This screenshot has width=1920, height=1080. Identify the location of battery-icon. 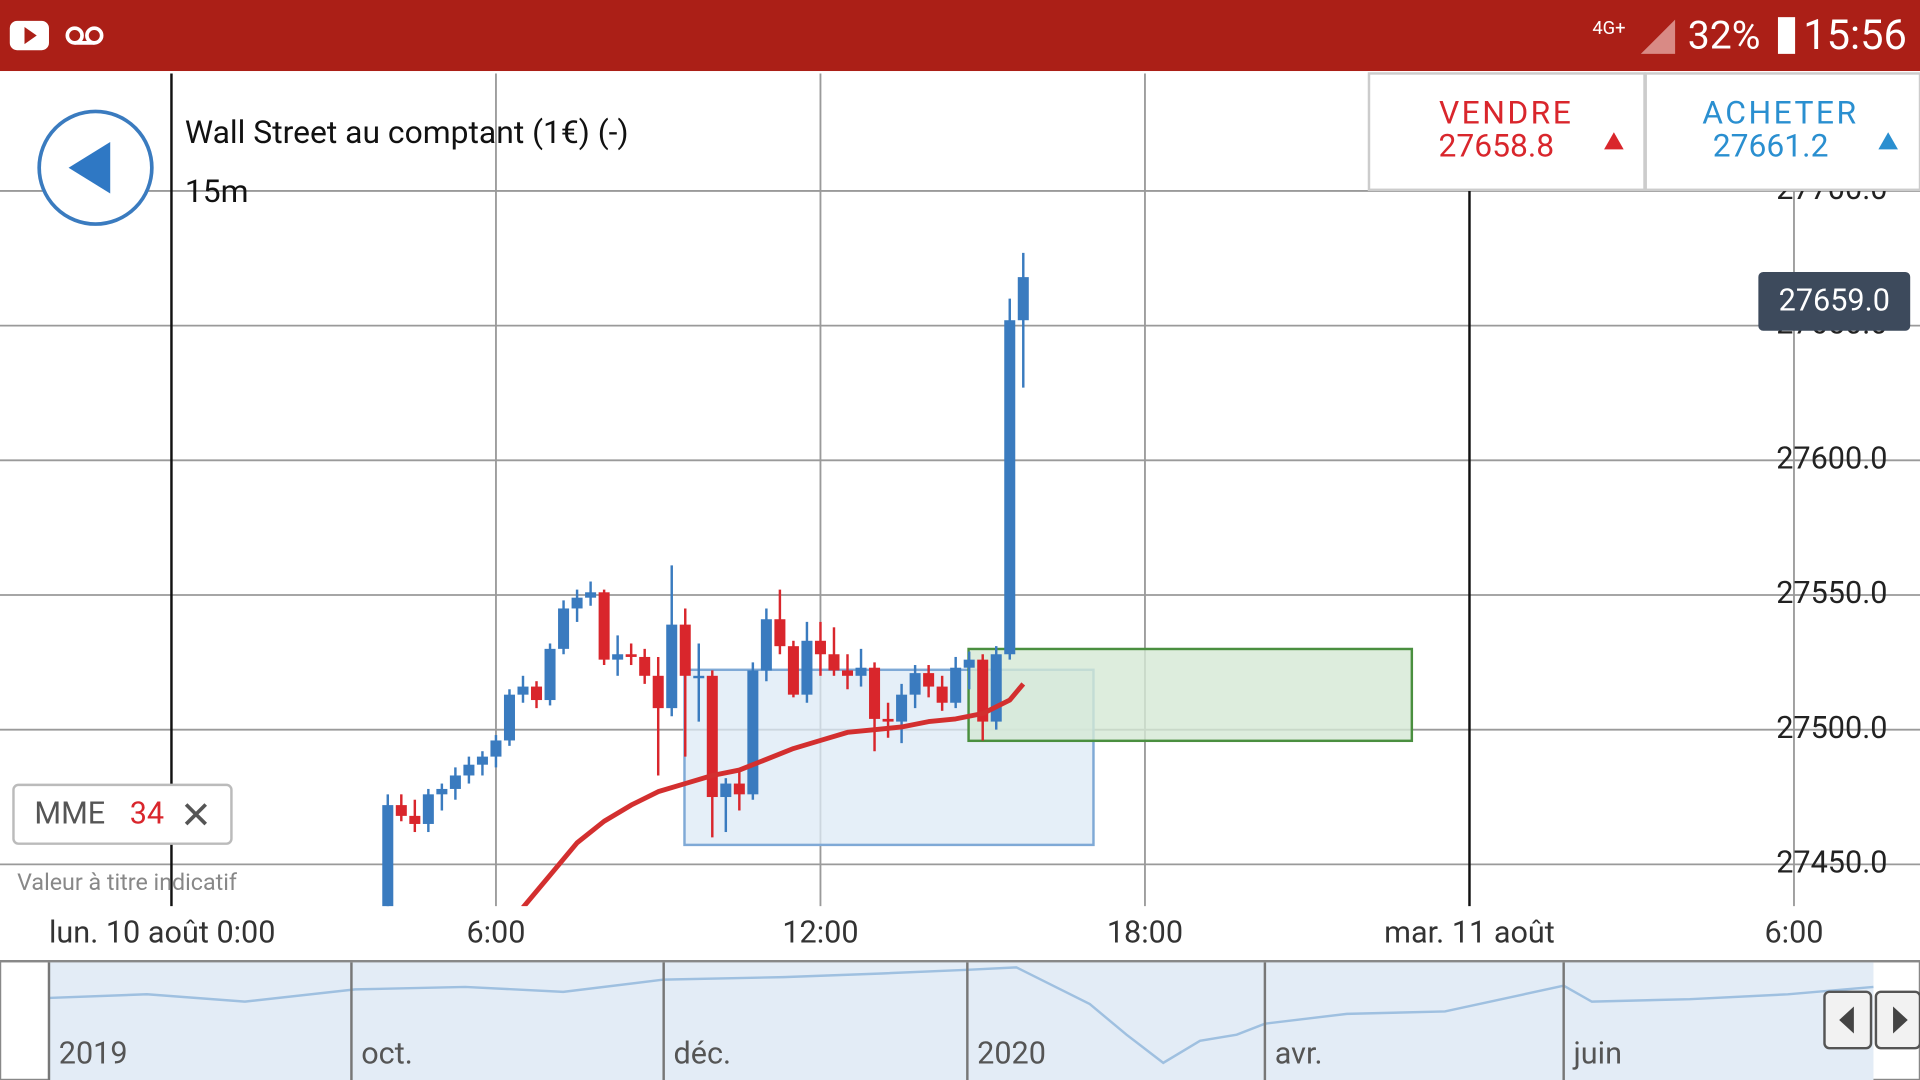
(1786, 35).